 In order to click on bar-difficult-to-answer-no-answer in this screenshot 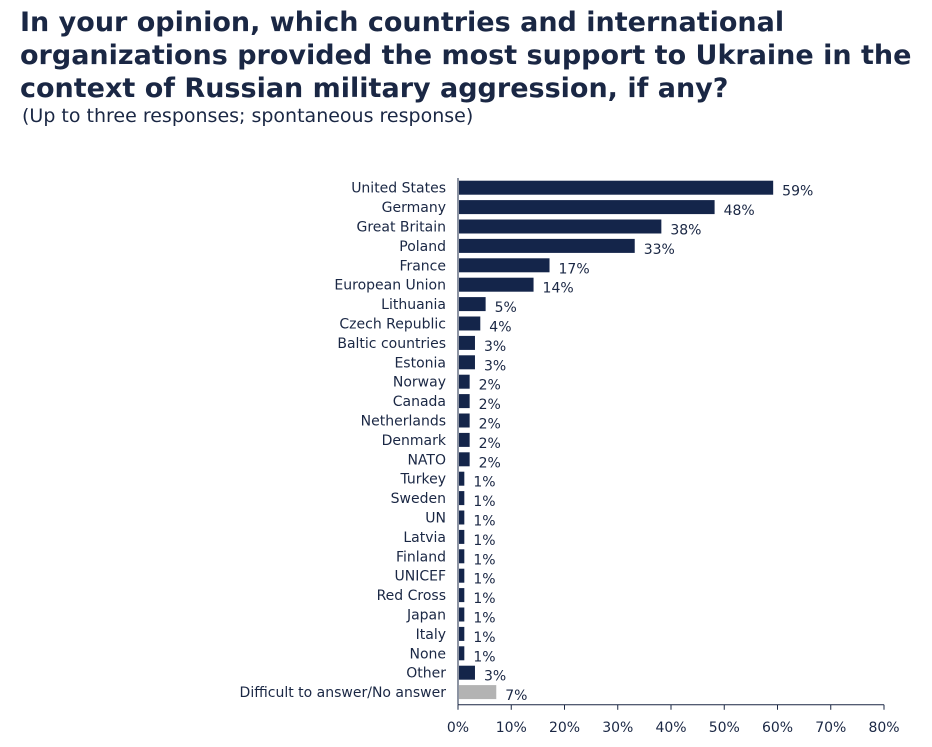, I will do `click(478, 692)`.